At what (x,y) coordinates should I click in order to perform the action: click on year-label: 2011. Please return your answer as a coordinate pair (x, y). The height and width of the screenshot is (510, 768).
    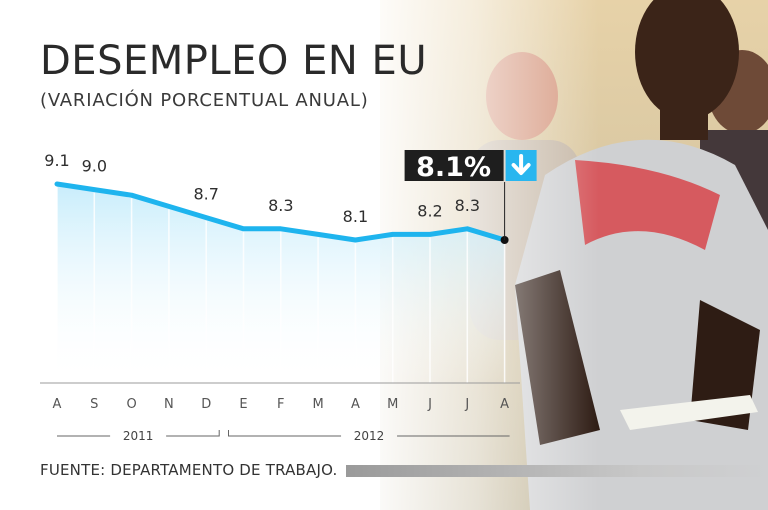
    Looking at the image, I should click on (138, 436).